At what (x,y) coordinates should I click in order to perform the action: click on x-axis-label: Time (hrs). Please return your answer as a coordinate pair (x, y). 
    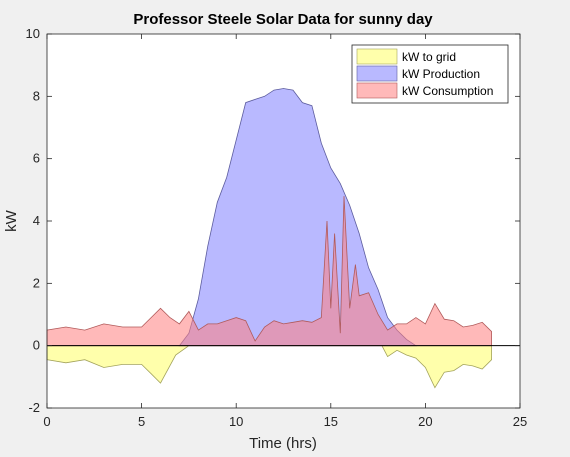
    Looking at the image, I should click on (283, 443).